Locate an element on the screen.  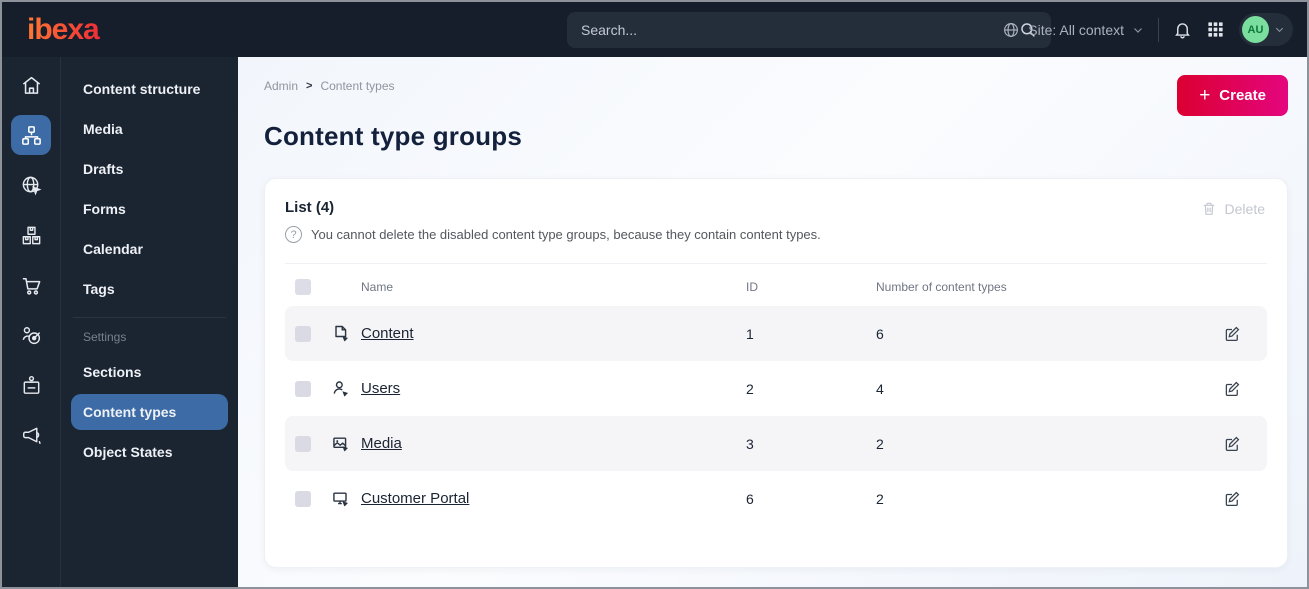
site-globe-icon is located at coordinates (31, 185).